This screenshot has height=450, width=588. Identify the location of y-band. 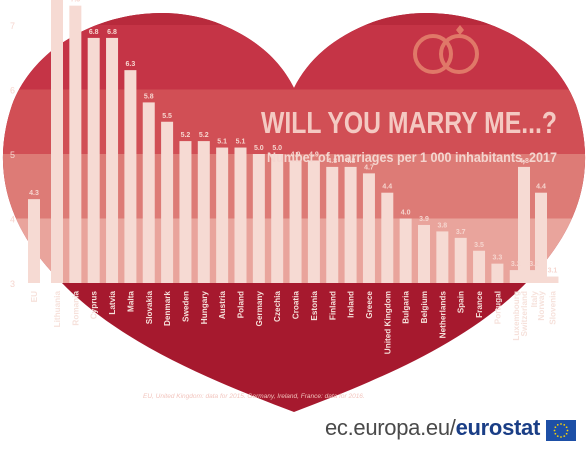
(294, 121).